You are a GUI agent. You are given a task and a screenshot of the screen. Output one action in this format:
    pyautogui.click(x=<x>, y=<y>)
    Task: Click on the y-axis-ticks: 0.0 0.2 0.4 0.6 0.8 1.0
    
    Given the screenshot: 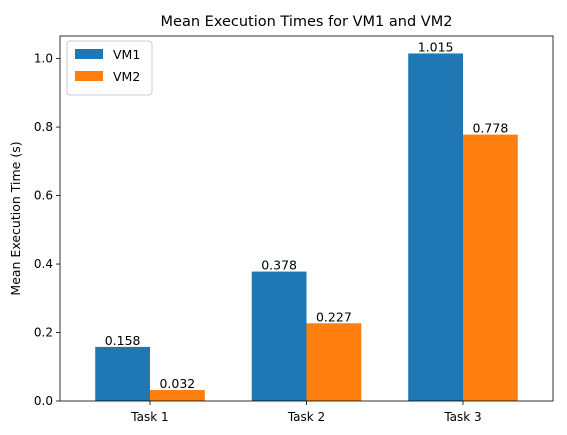 What is the action you would take?
    pyautogui.click(x=47, y=230)
    